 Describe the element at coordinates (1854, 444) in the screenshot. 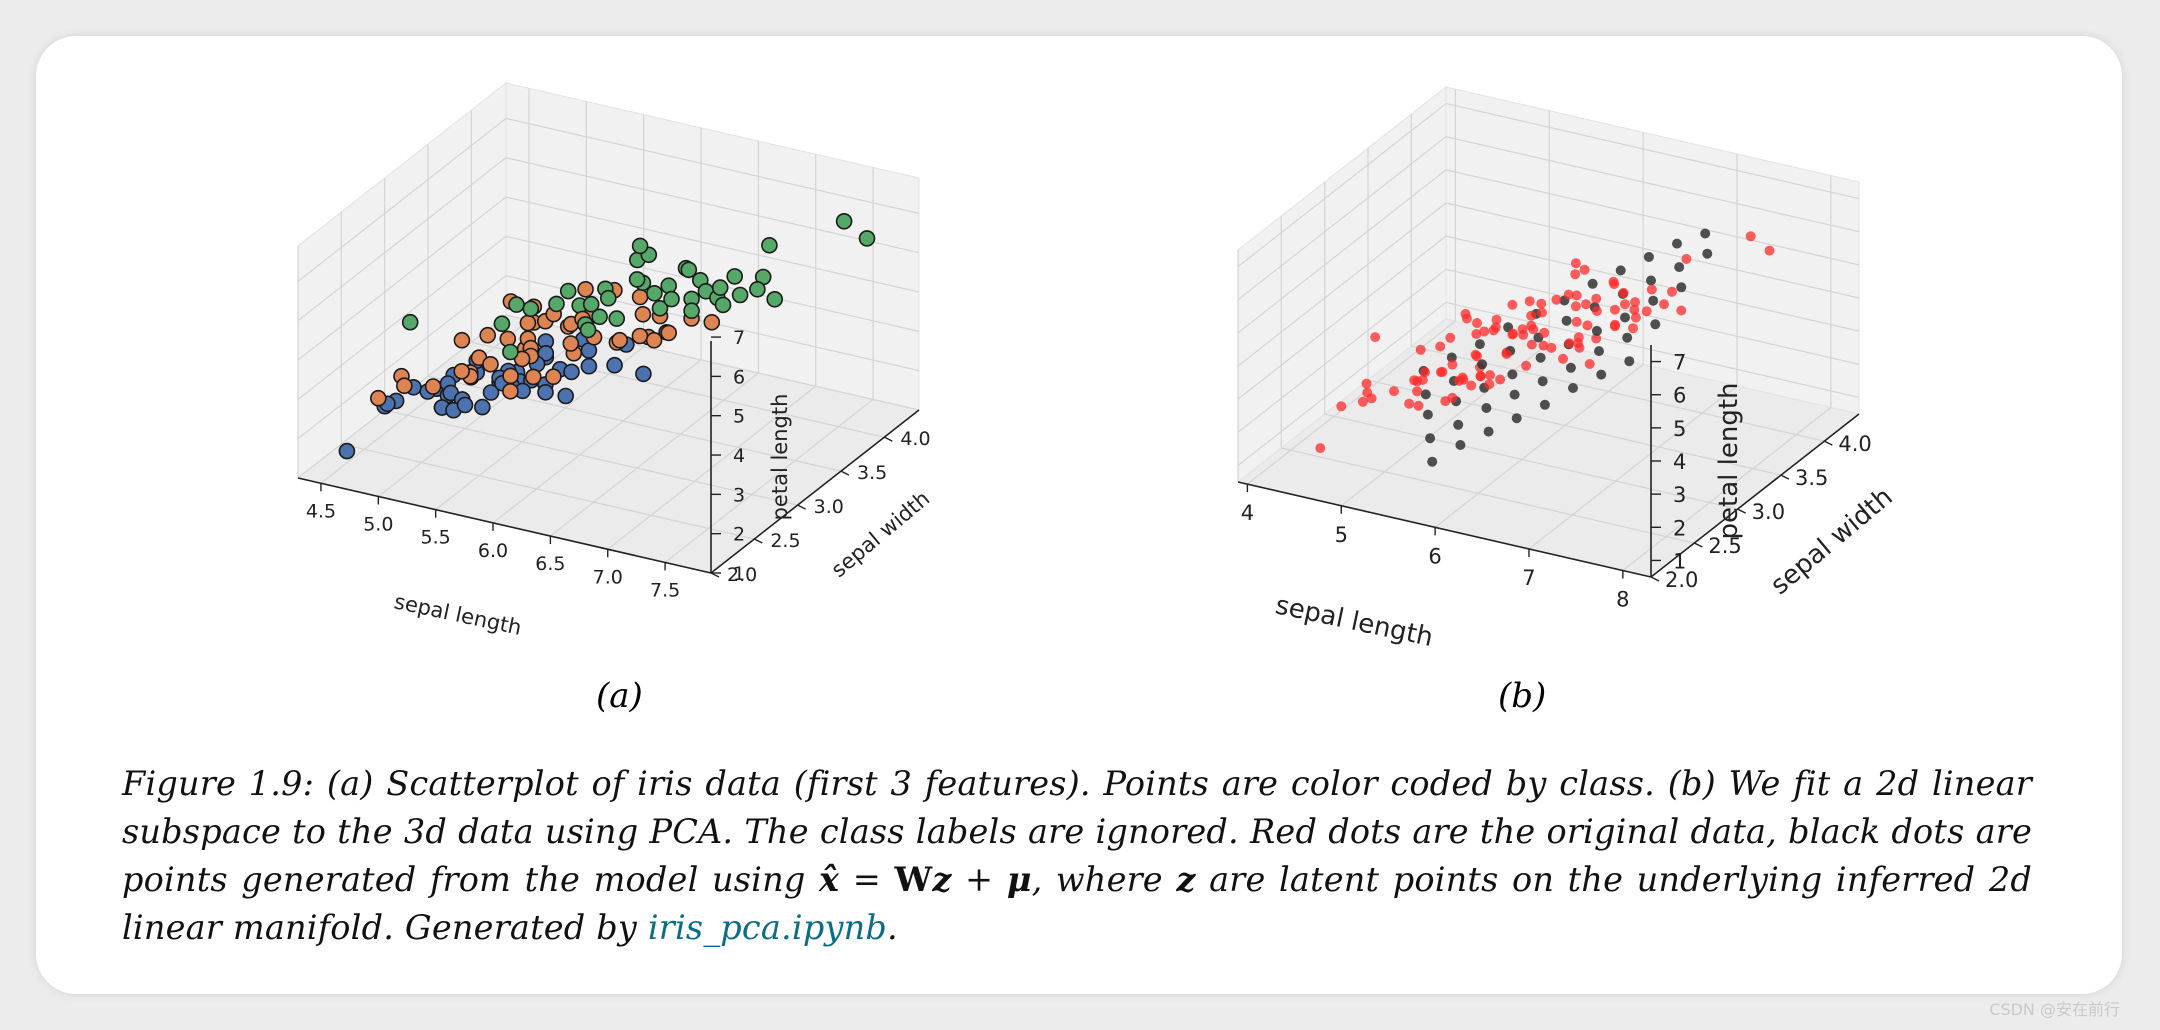

I see `y-tick-label: 4.0` at that location.